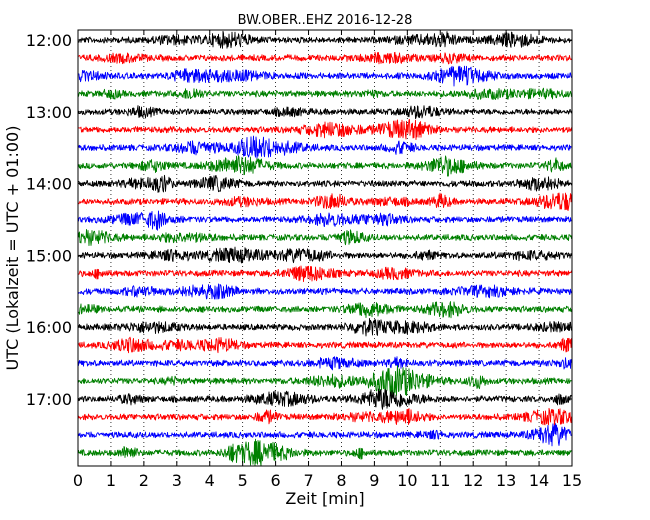  Describe the element at coordinates (243, 480) in the screenshot. I see `x-tick-label: 5` at that location.